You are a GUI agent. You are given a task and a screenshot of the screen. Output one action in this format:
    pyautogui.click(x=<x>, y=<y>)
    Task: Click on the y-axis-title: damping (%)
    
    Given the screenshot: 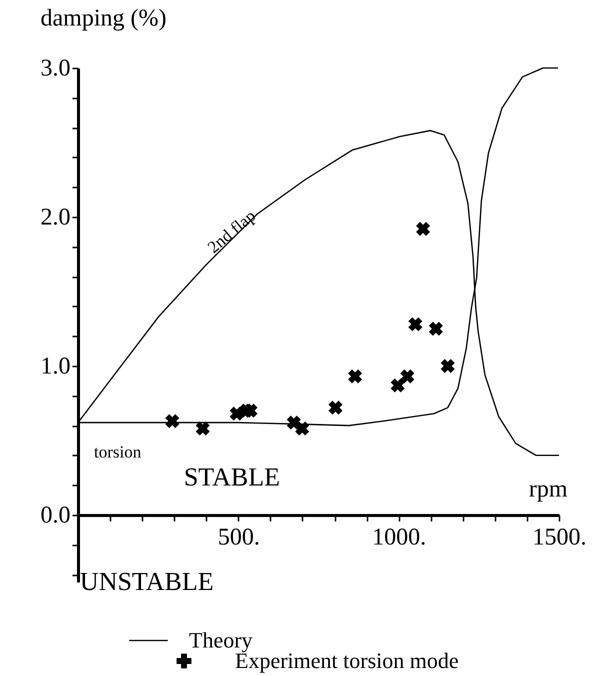 What is the action you would take?
    pyautogui.click(x=103, y=19)
    